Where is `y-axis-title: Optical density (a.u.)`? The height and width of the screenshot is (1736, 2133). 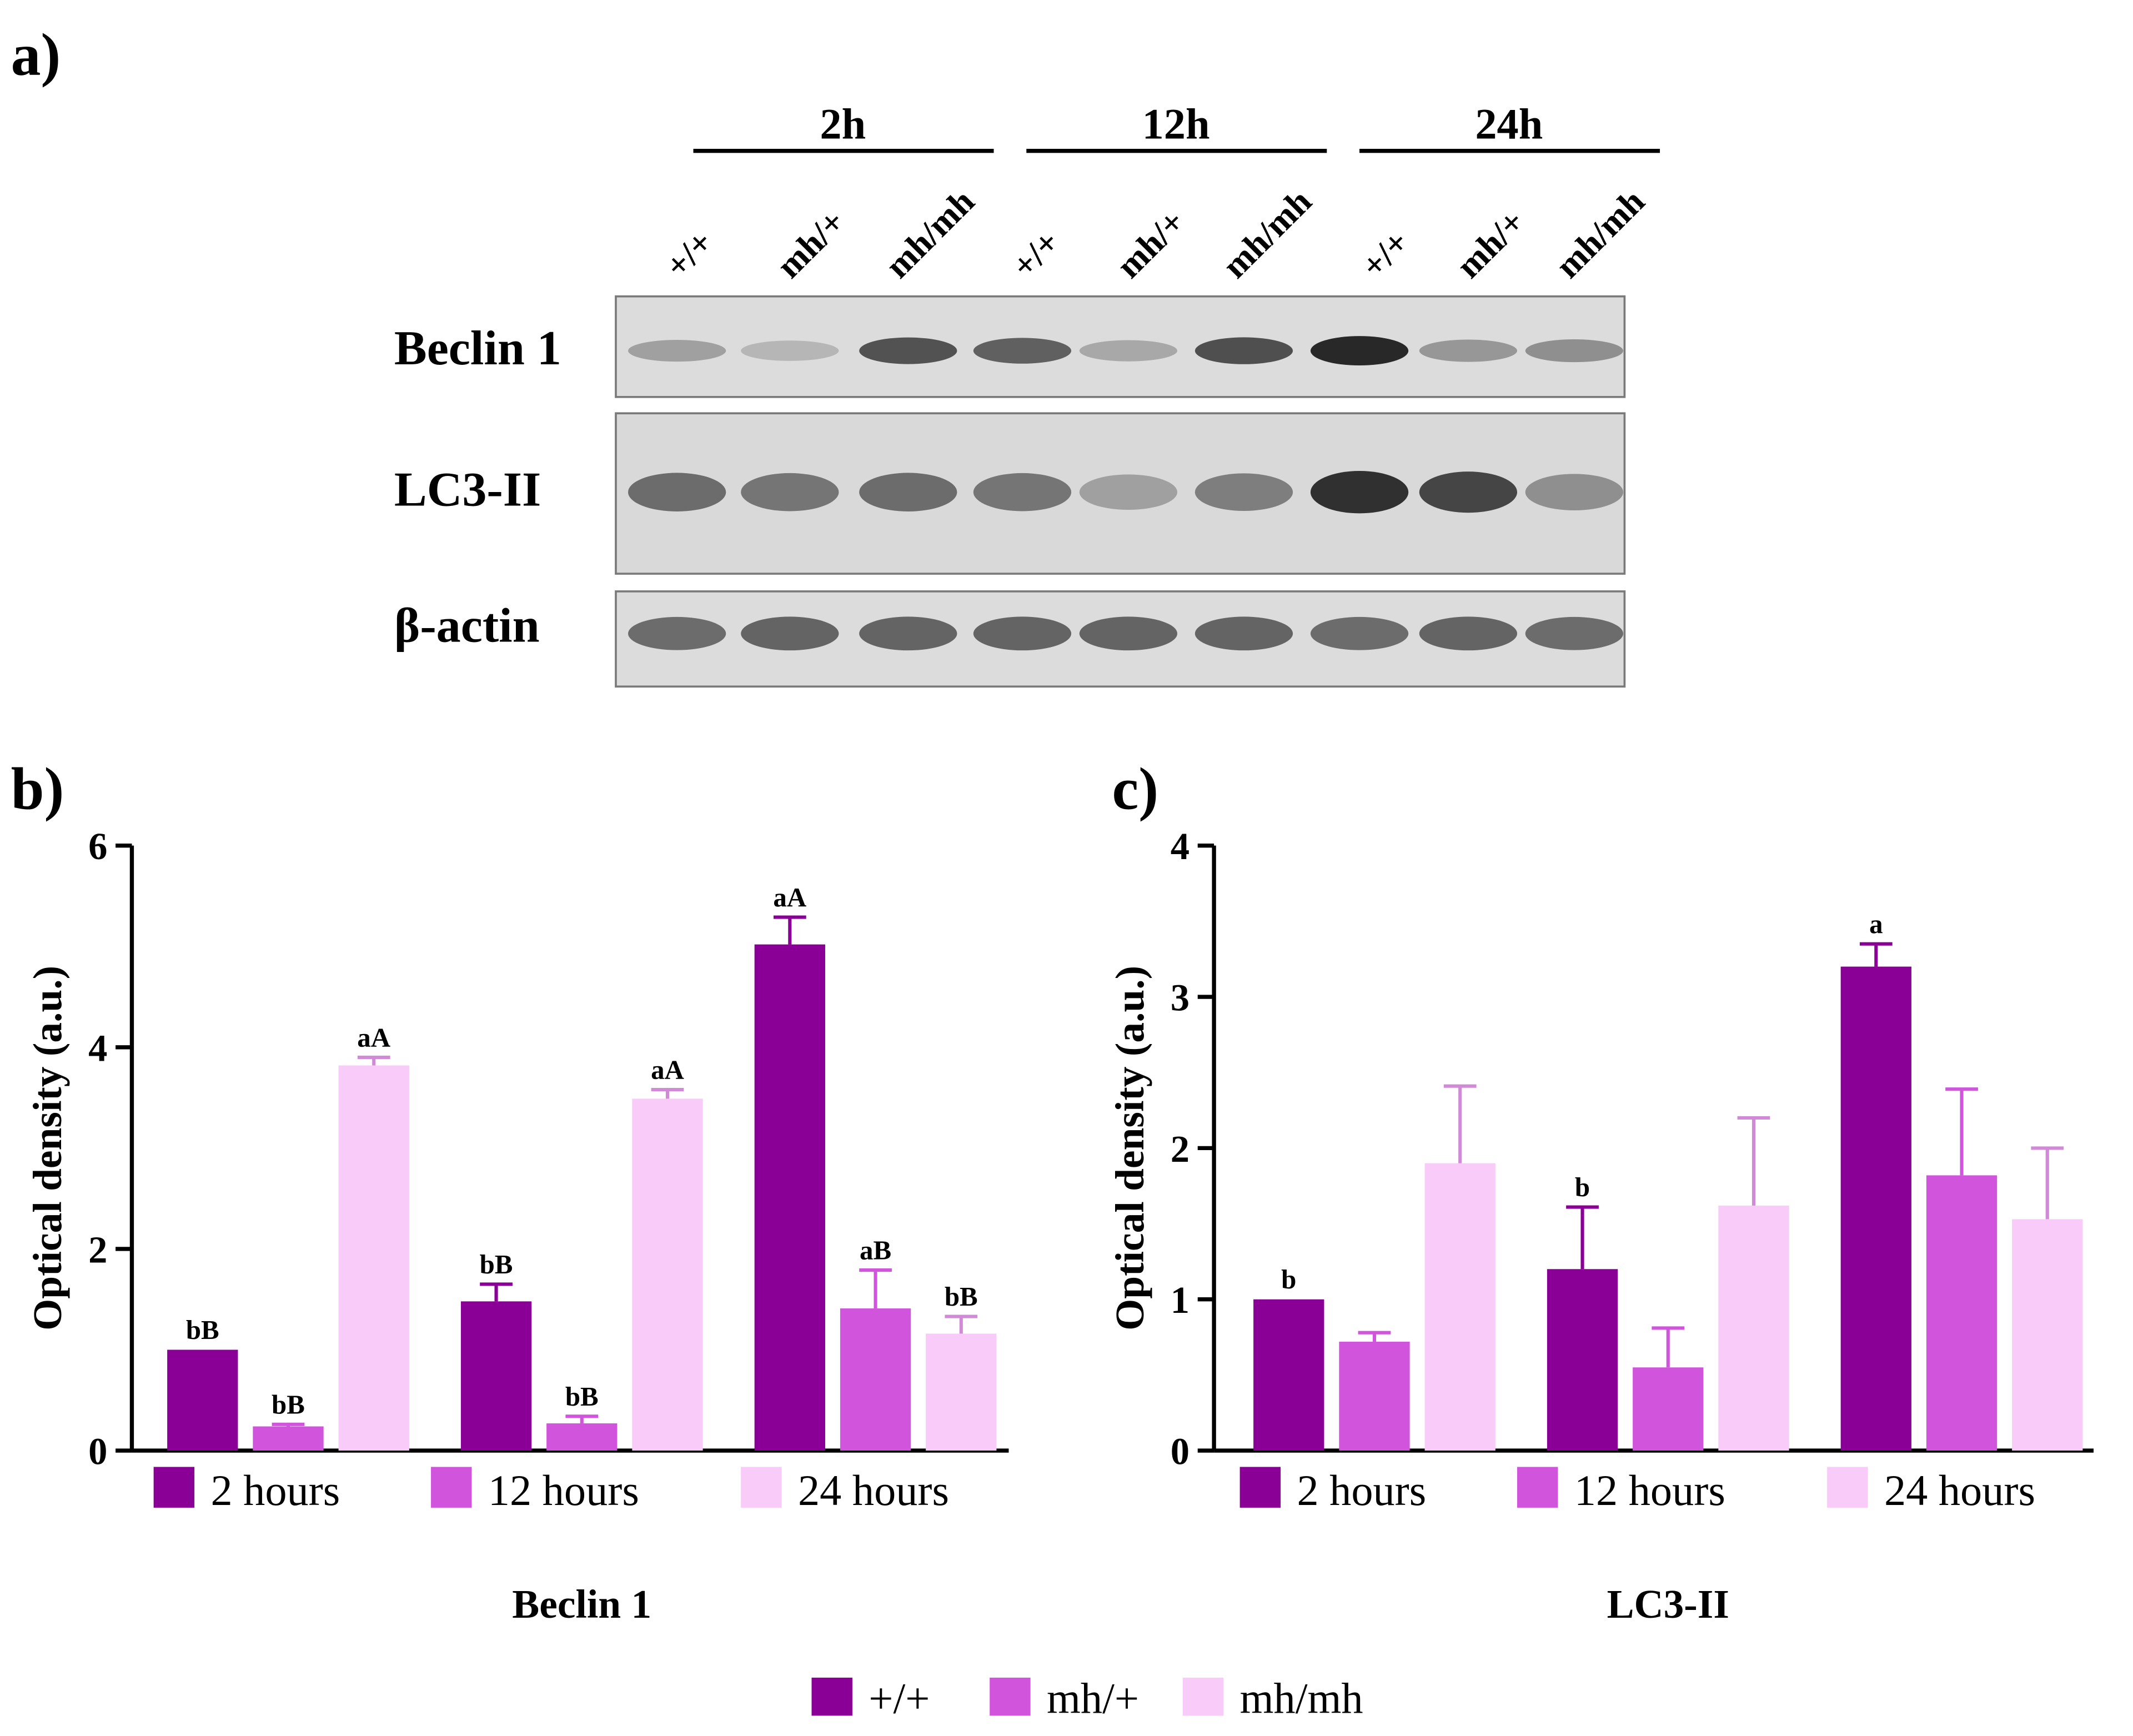 y-axis-title: Optical density (a.u.) is located at coordinates (1129, 1148).